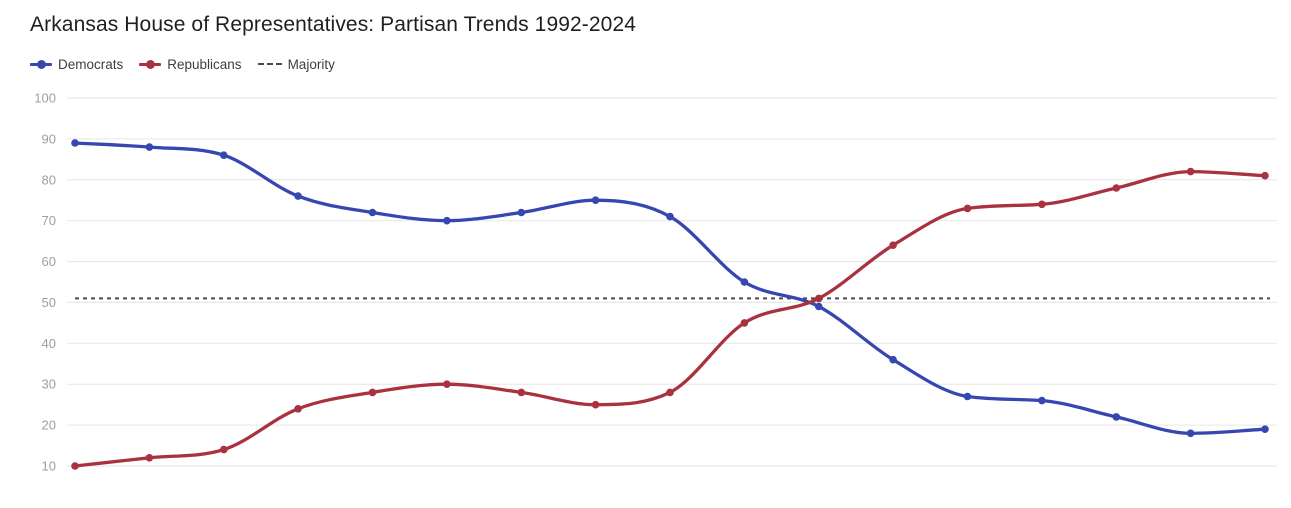  Describe the element at coordinates (744, 282) in the screenshot. I see `democrats-data-point-2010` at that location.